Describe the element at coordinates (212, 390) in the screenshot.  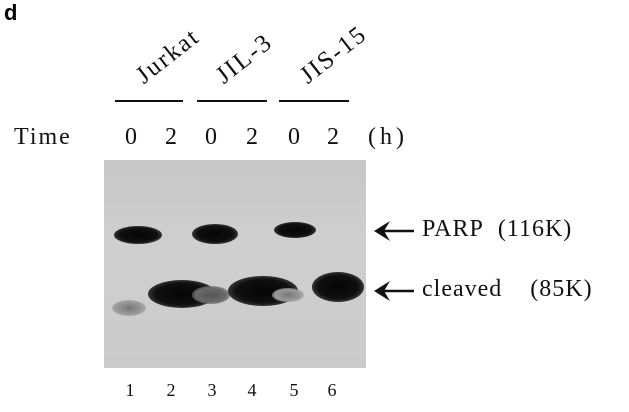
I see `lane-number: 3` at that location.